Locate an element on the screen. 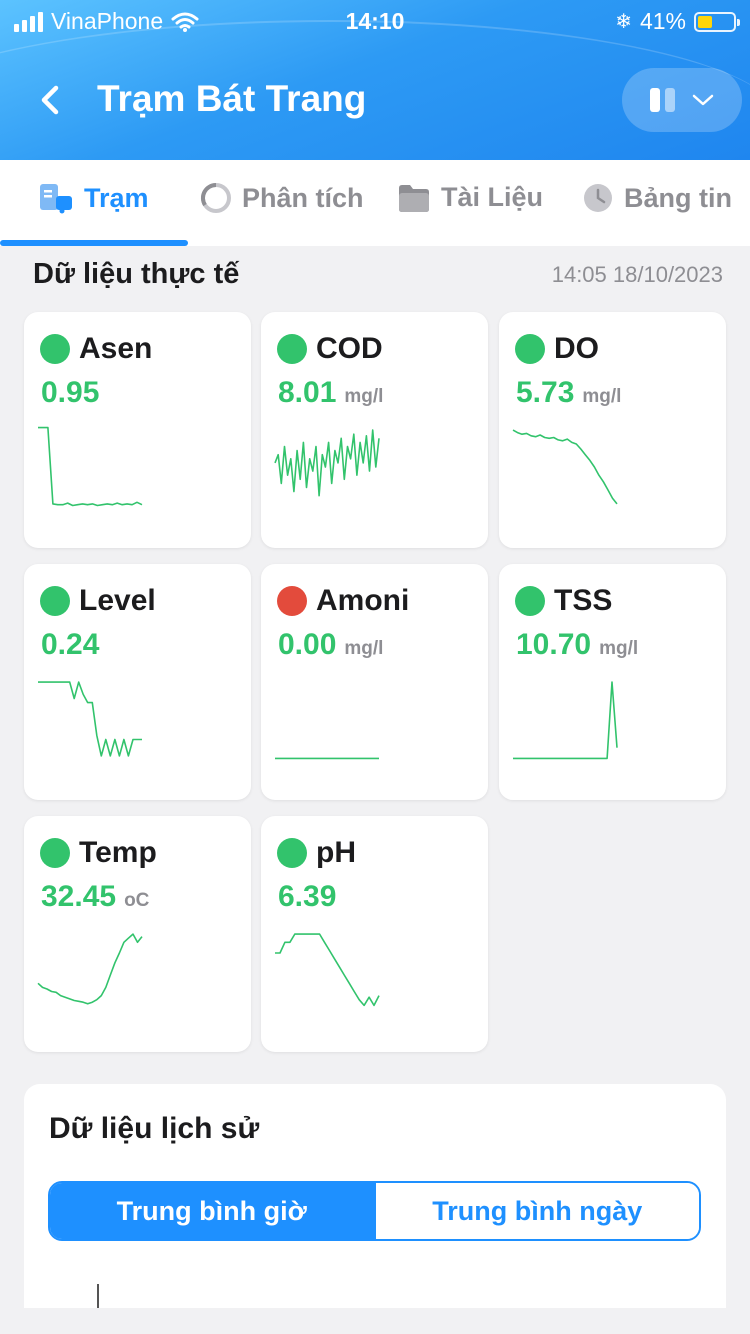  tab-analysis: Phân tích is located at coordinates (282, 198).